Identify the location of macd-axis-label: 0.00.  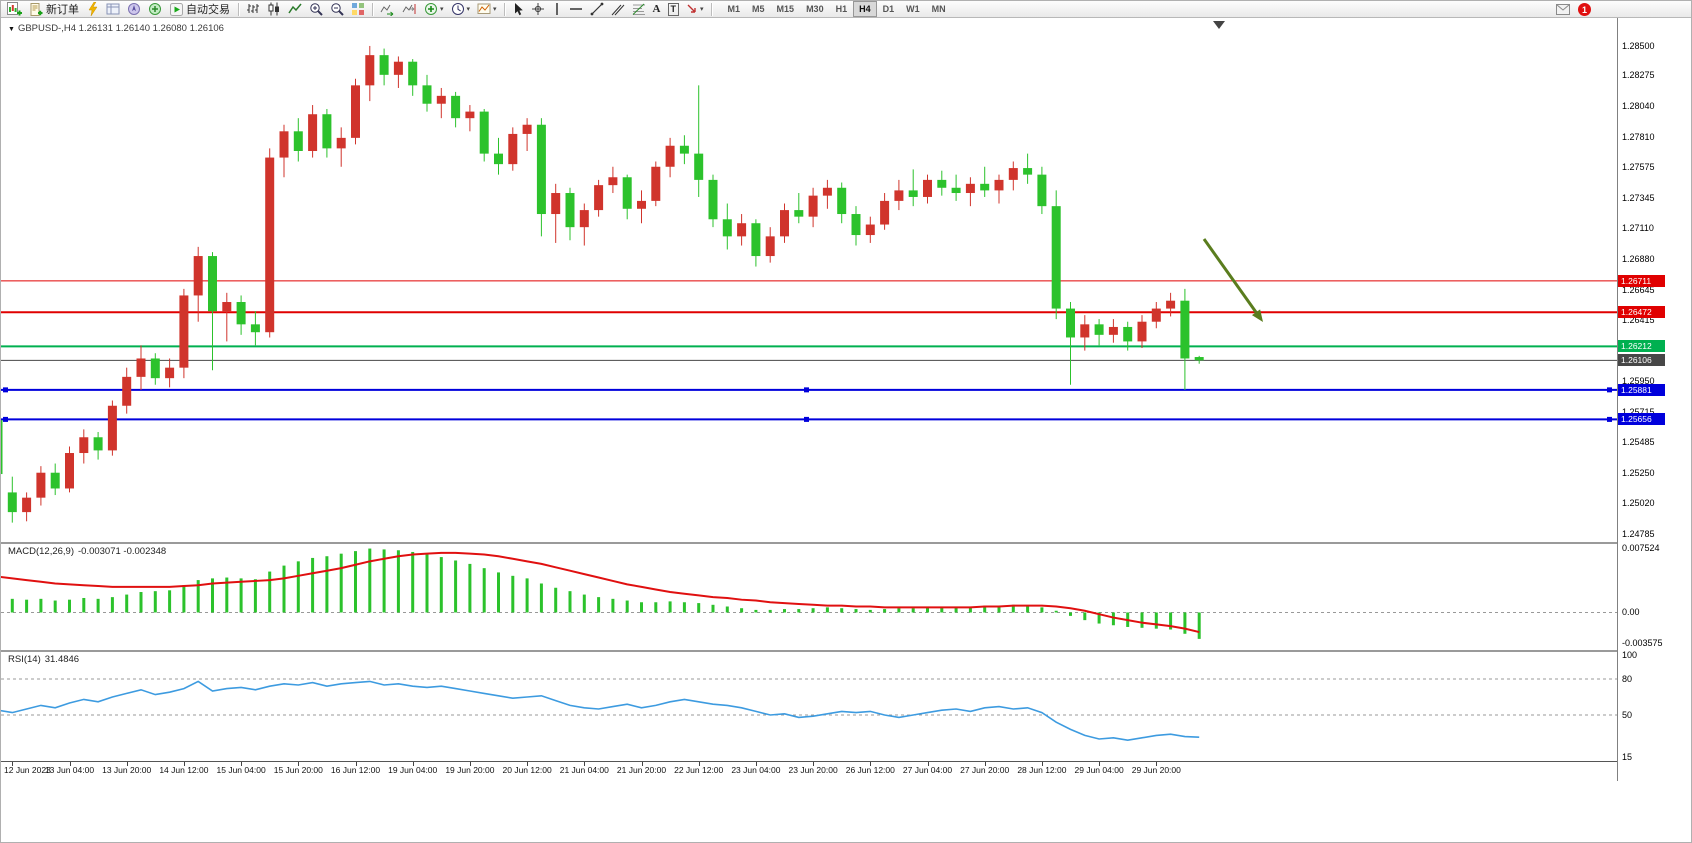
(1631, 612).